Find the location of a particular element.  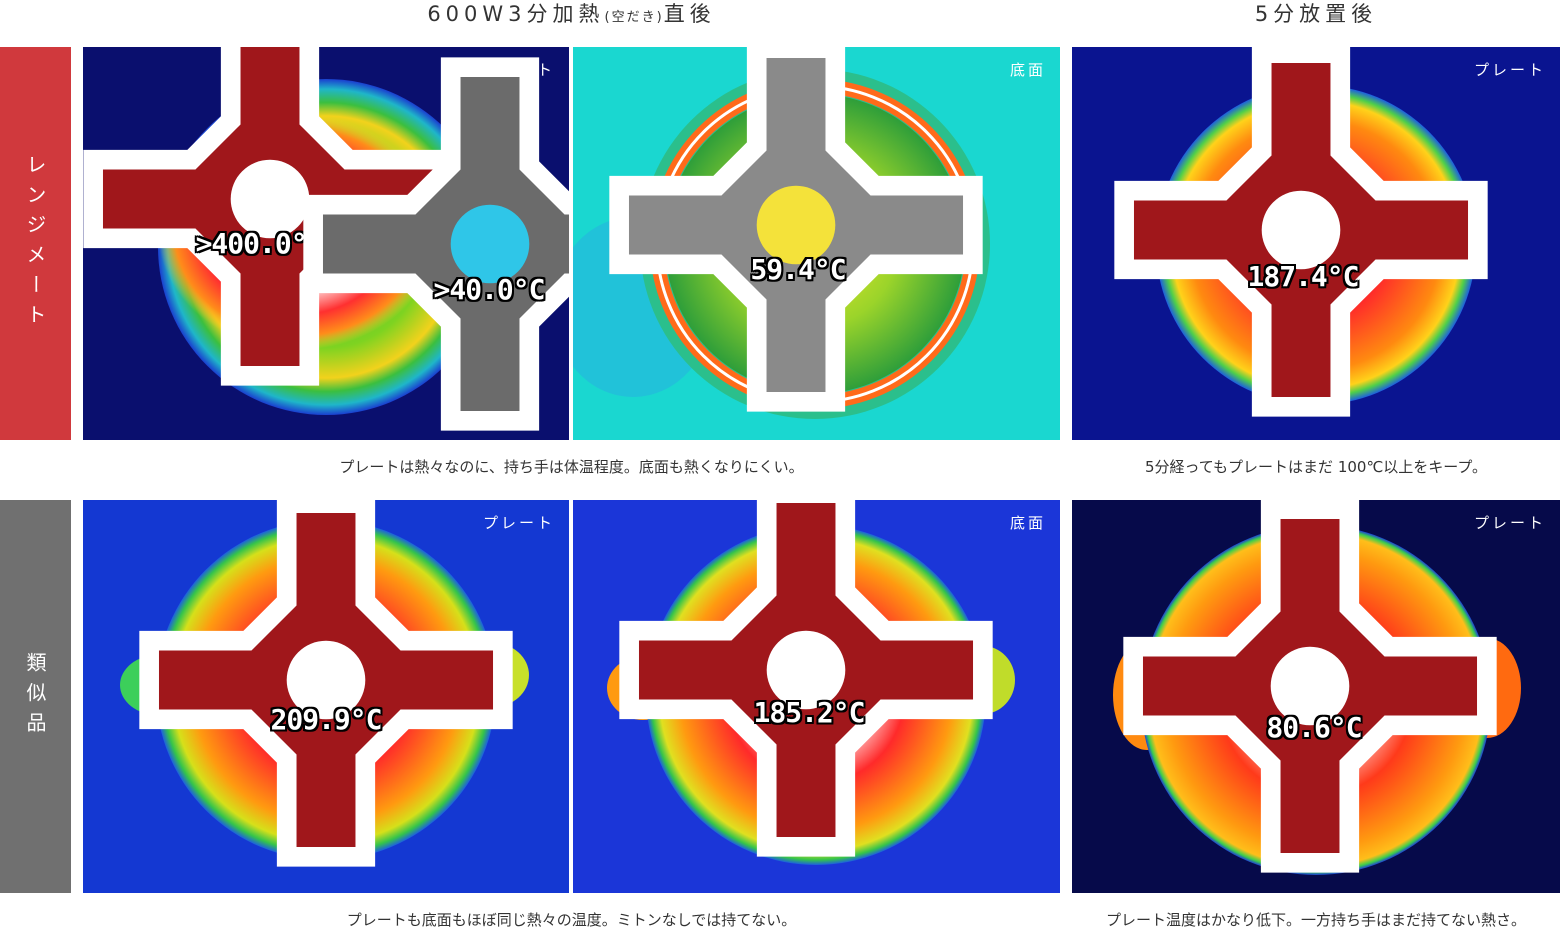

thermal-image-r2-bottom: 底面 185.2°C is located at coordinates (816, 696).